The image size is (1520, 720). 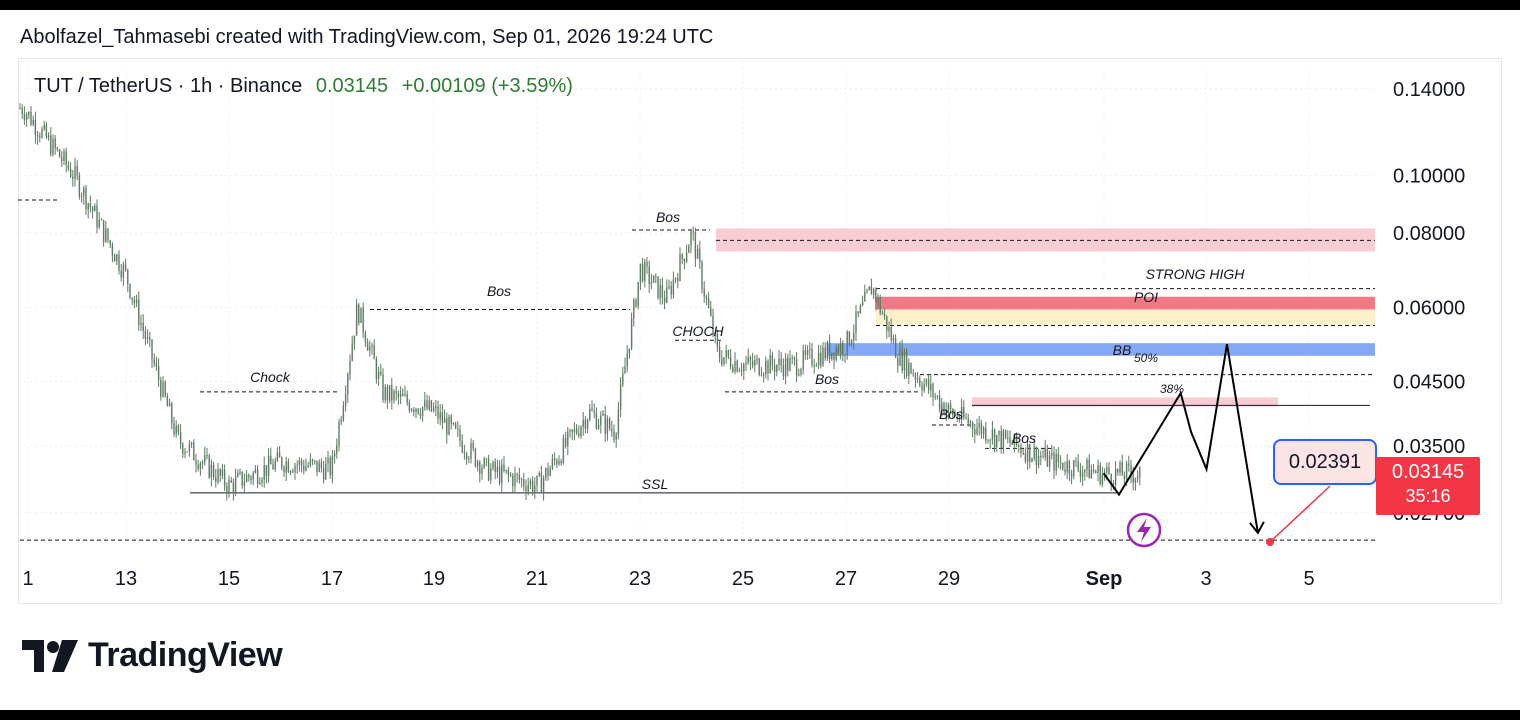 What do you see at coordinates (1196, 274) in the screenshot?
I see `annotation-label-8: STRONG HIGH` at bounding box center [1196, 274].